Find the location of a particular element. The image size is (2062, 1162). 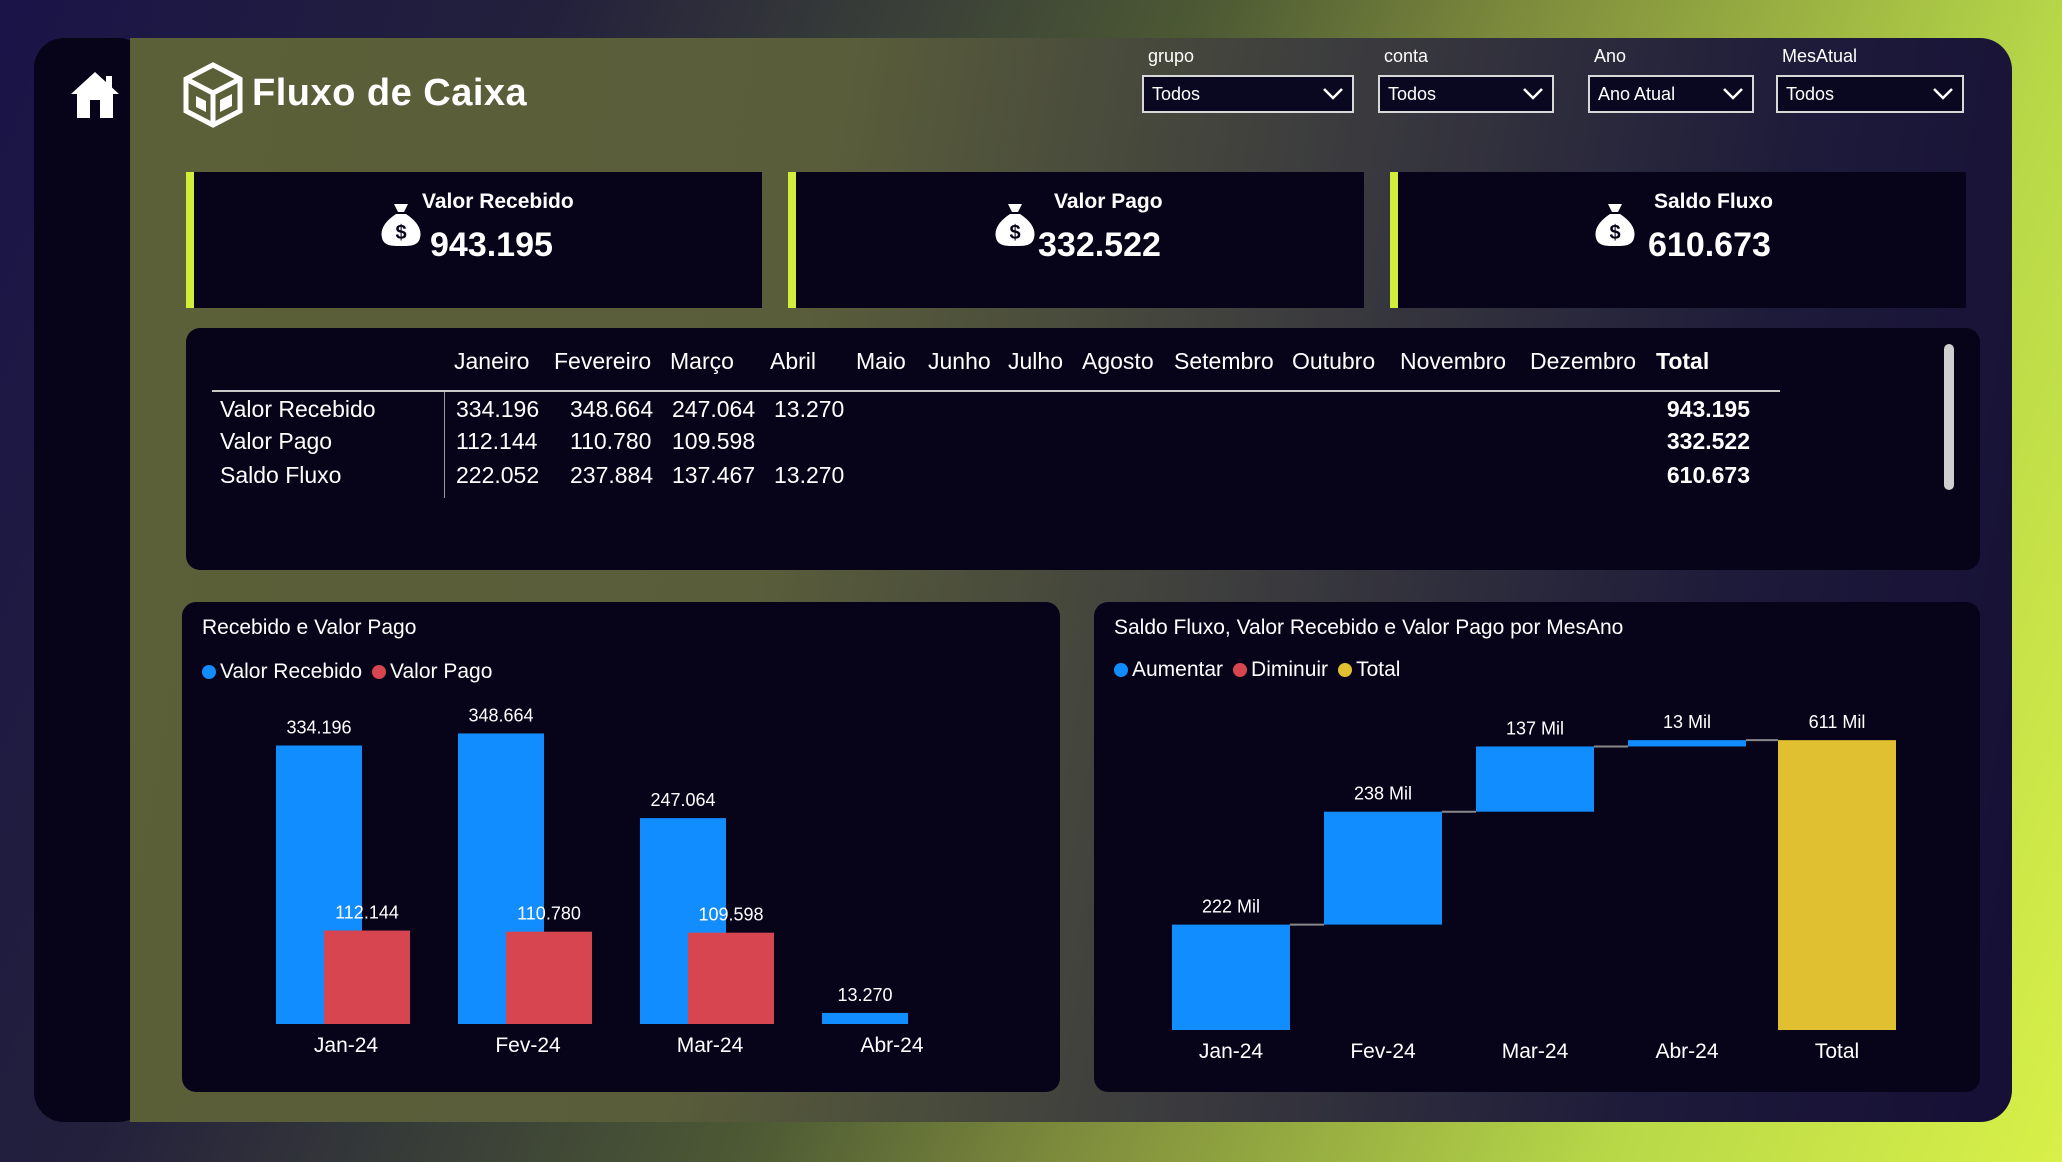

slicer-label: grupo is located at coordinates (1171, 56).